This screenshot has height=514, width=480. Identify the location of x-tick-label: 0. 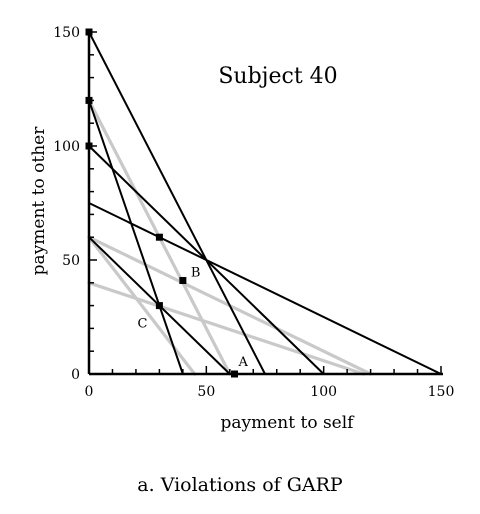
(89, 392).